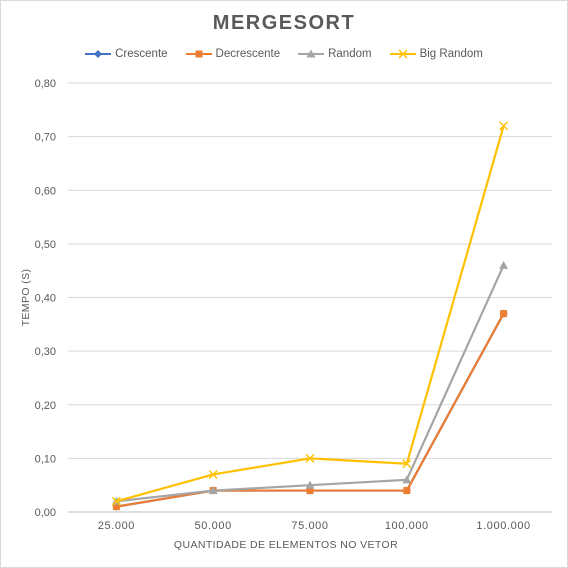 The width and height of the screenshot is (568, 568). What do you see at coordinates (309, 526) in the screenshot?
I see `x-tick-label: 75.000` at bounding box center [309, 526].